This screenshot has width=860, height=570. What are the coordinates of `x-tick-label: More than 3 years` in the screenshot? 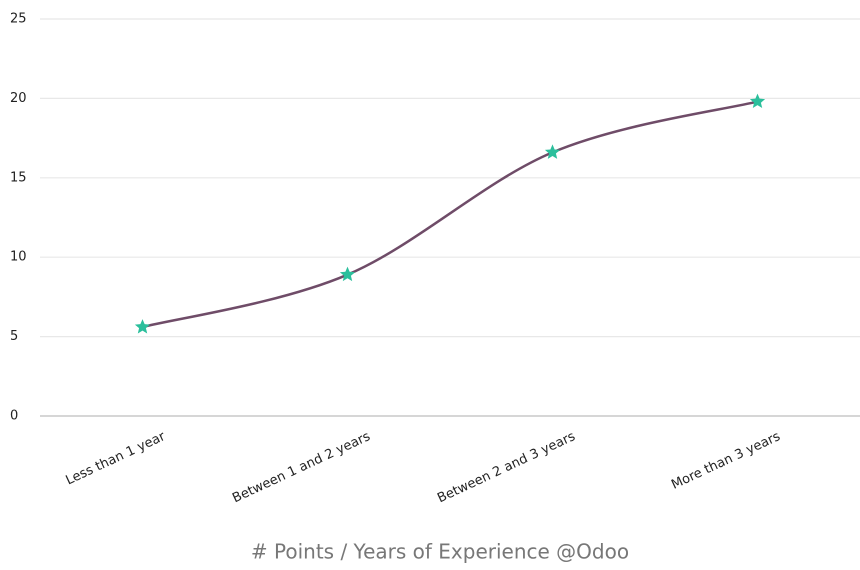 It's located at (726, 461).